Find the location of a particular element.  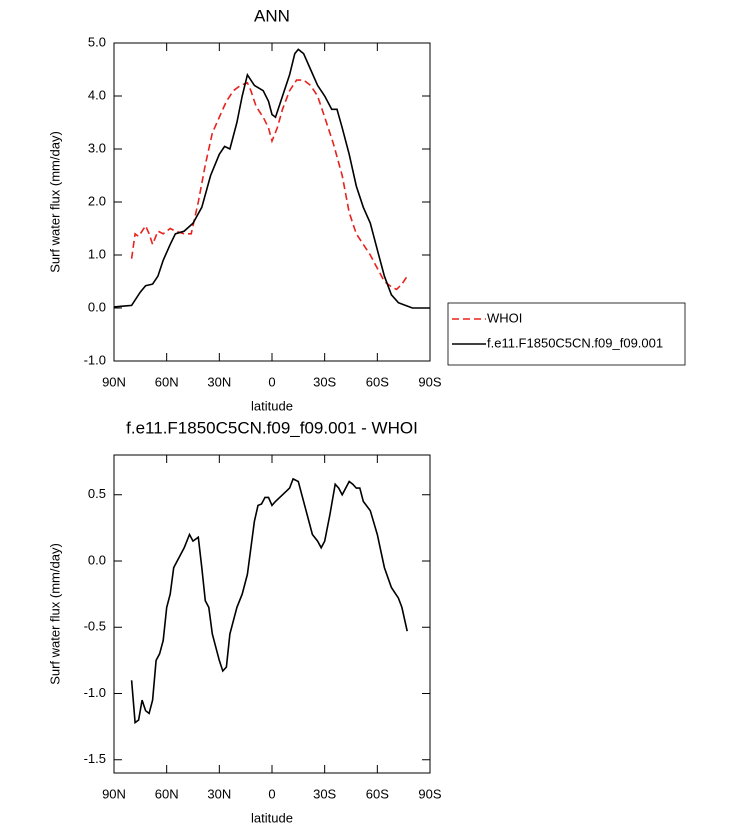

y-tick-label: 4.0 is located at coordinates (97, 94).